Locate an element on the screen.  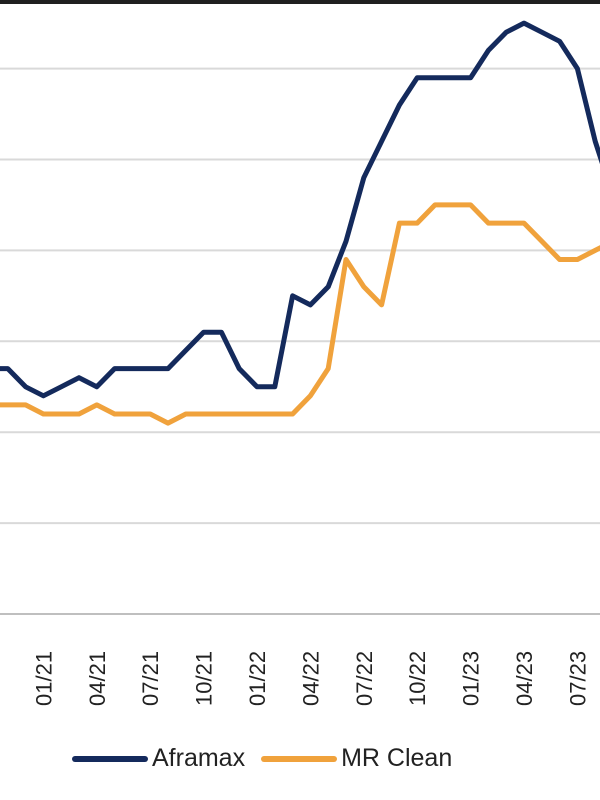
legend: Aframax MR Clean is located at coordinates (262, 758).